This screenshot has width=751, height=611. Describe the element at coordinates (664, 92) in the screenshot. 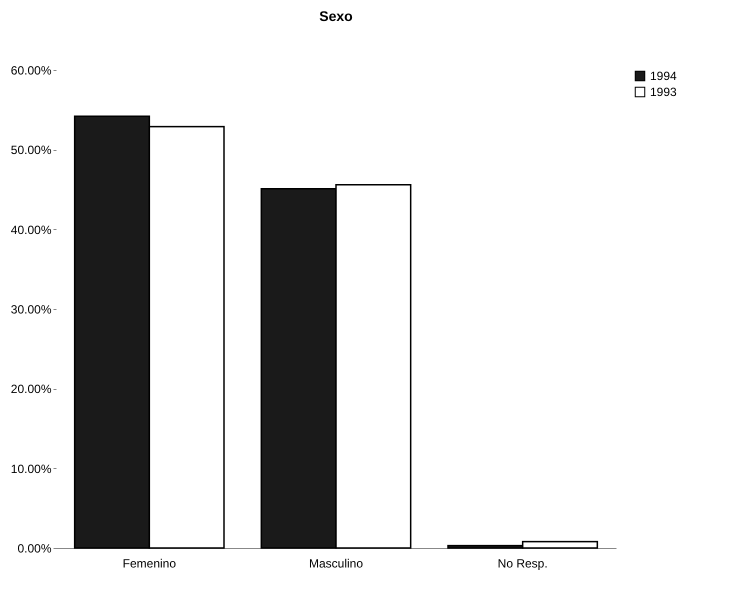

I see `legend-label: 1993` at that location.